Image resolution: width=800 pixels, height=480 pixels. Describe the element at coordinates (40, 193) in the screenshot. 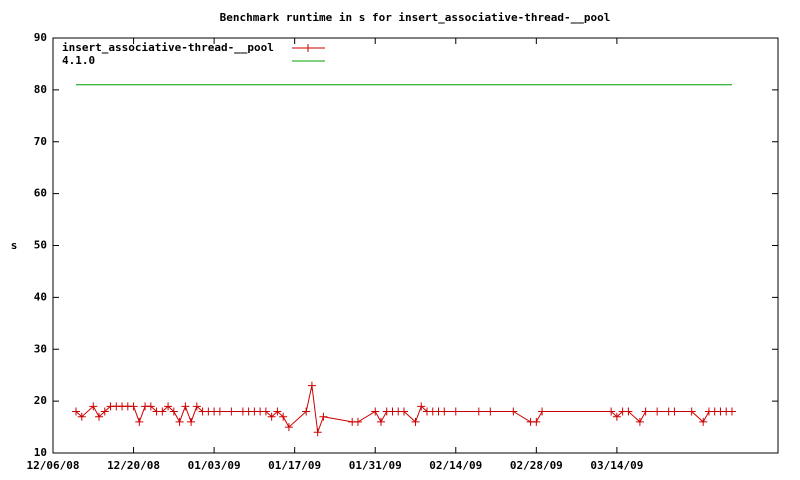

I see `y-tick-label: 60` at that location.